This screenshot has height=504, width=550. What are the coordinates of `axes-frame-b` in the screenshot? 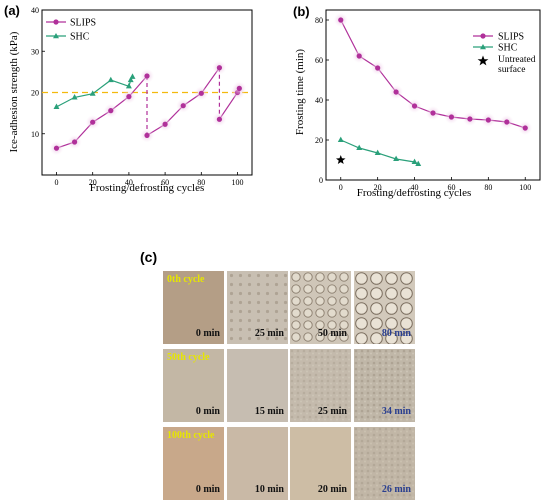 It's located at (433, 95).